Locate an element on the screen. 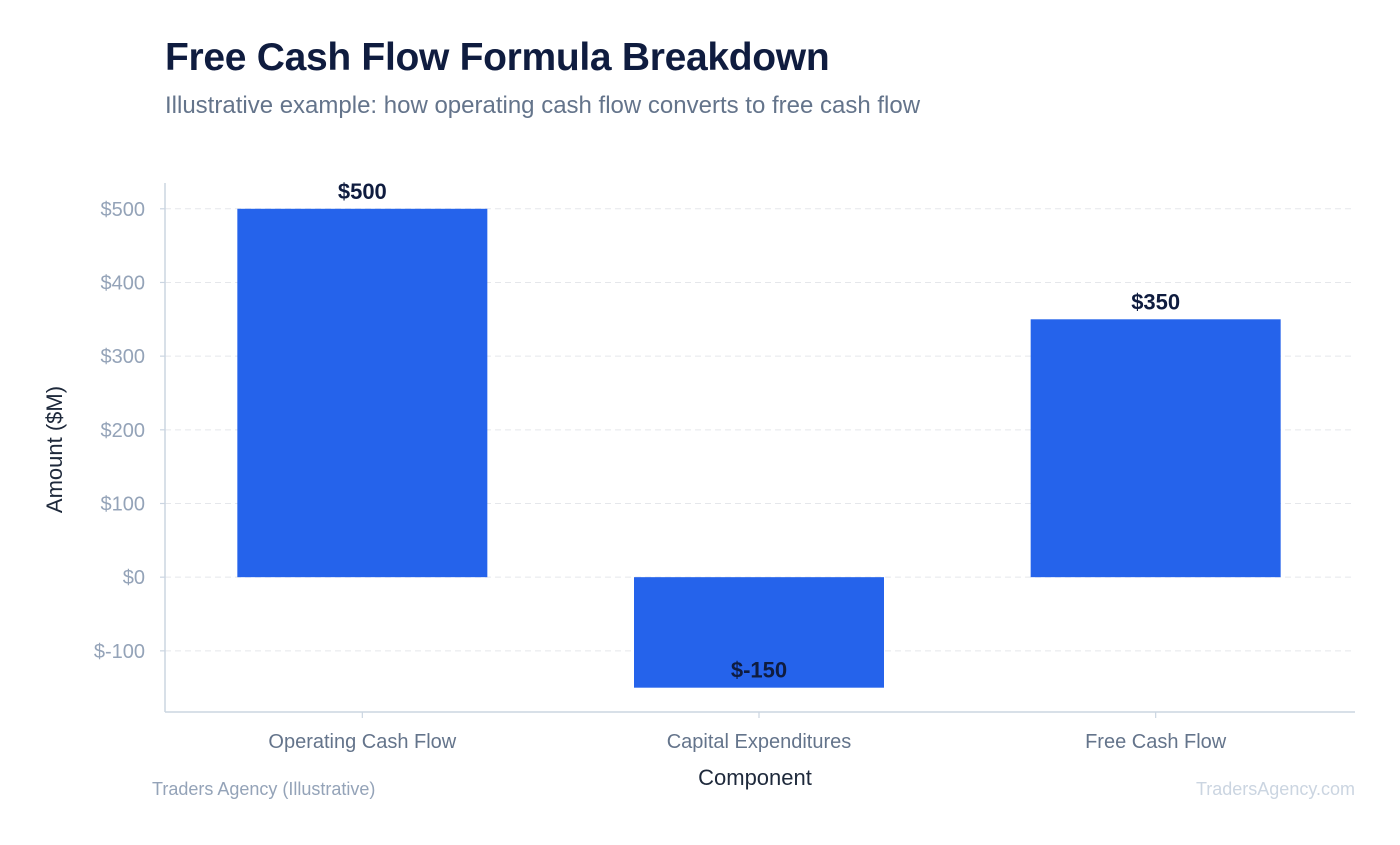 The image size is (1400, 845). x-tick-label: Capital Expenditures is located at coordinates (759, 742).